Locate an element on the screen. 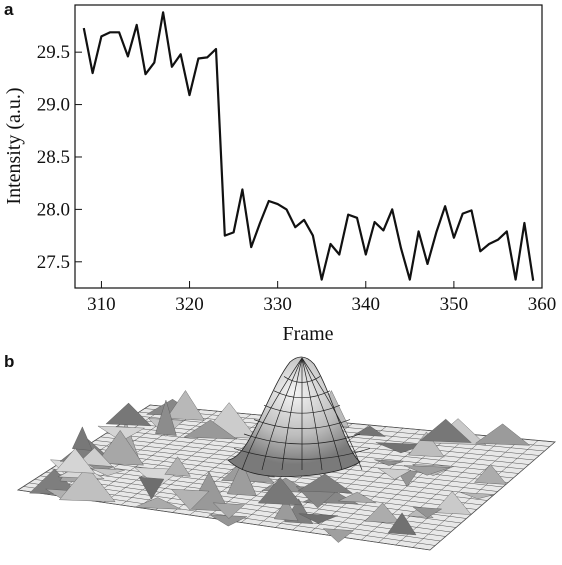 The width and height of the screenshot is (562, 565). y-tick-label: 28.5 is located at coordinates (53, 157).